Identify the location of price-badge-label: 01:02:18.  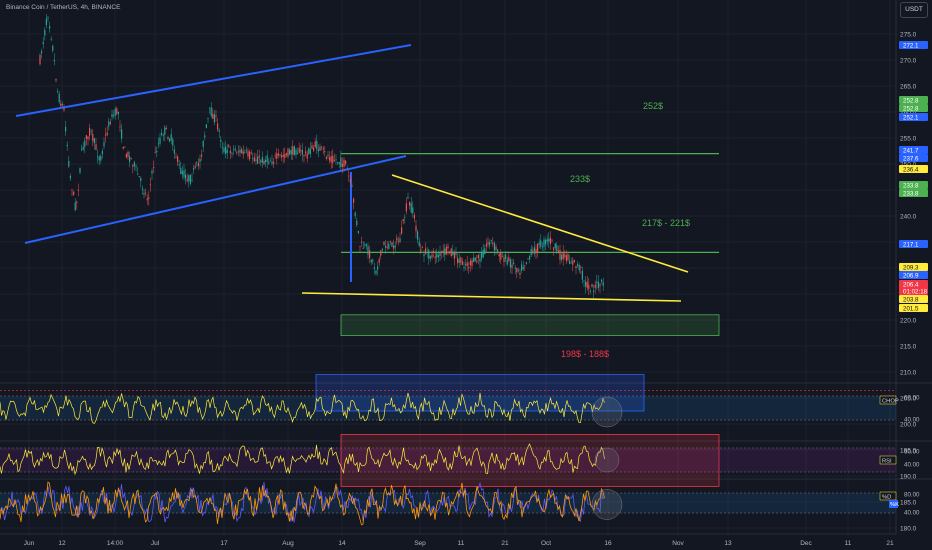
(915, 292).